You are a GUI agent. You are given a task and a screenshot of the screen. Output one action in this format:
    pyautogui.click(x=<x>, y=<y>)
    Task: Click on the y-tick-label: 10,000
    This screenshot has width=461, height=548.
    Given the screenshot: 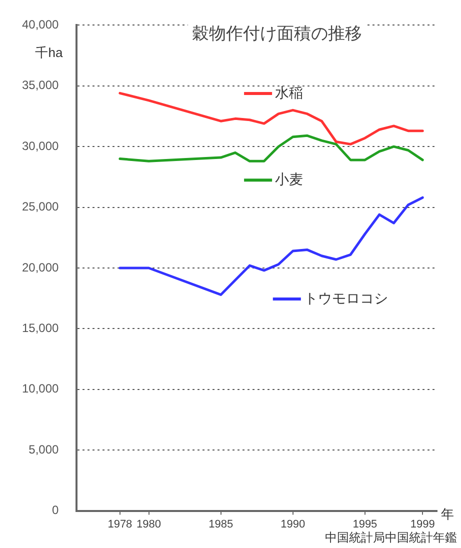 What is the action you would take?
    pyautogui.click(x=41, y=389)
    